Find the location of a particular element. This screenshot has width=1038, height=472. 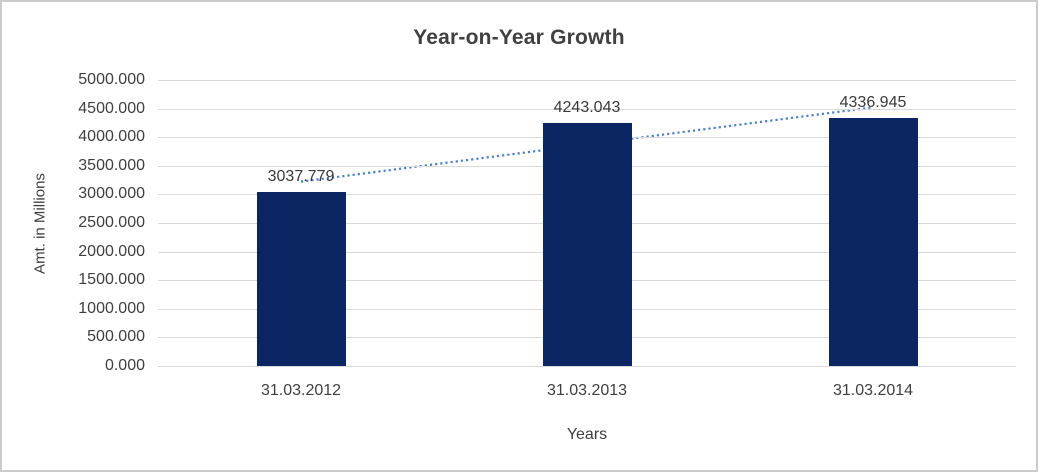

y-tick-label: 500.000 is located at coordinates (116, 337).